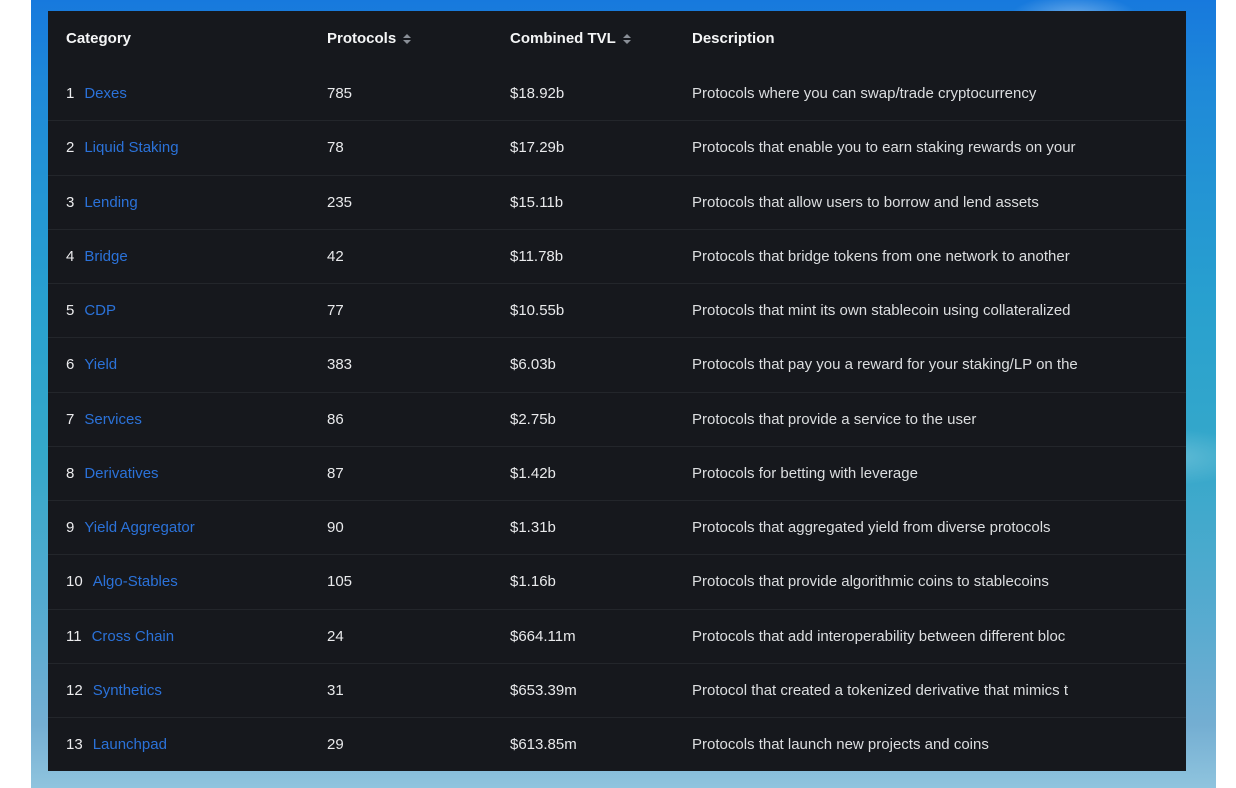 This screenshot has width=1236, height=788. What do you see at coordinates (335, 636) in the screenshot?
I see `protocols-count-cell: 24` at bounding box center [335, 636].